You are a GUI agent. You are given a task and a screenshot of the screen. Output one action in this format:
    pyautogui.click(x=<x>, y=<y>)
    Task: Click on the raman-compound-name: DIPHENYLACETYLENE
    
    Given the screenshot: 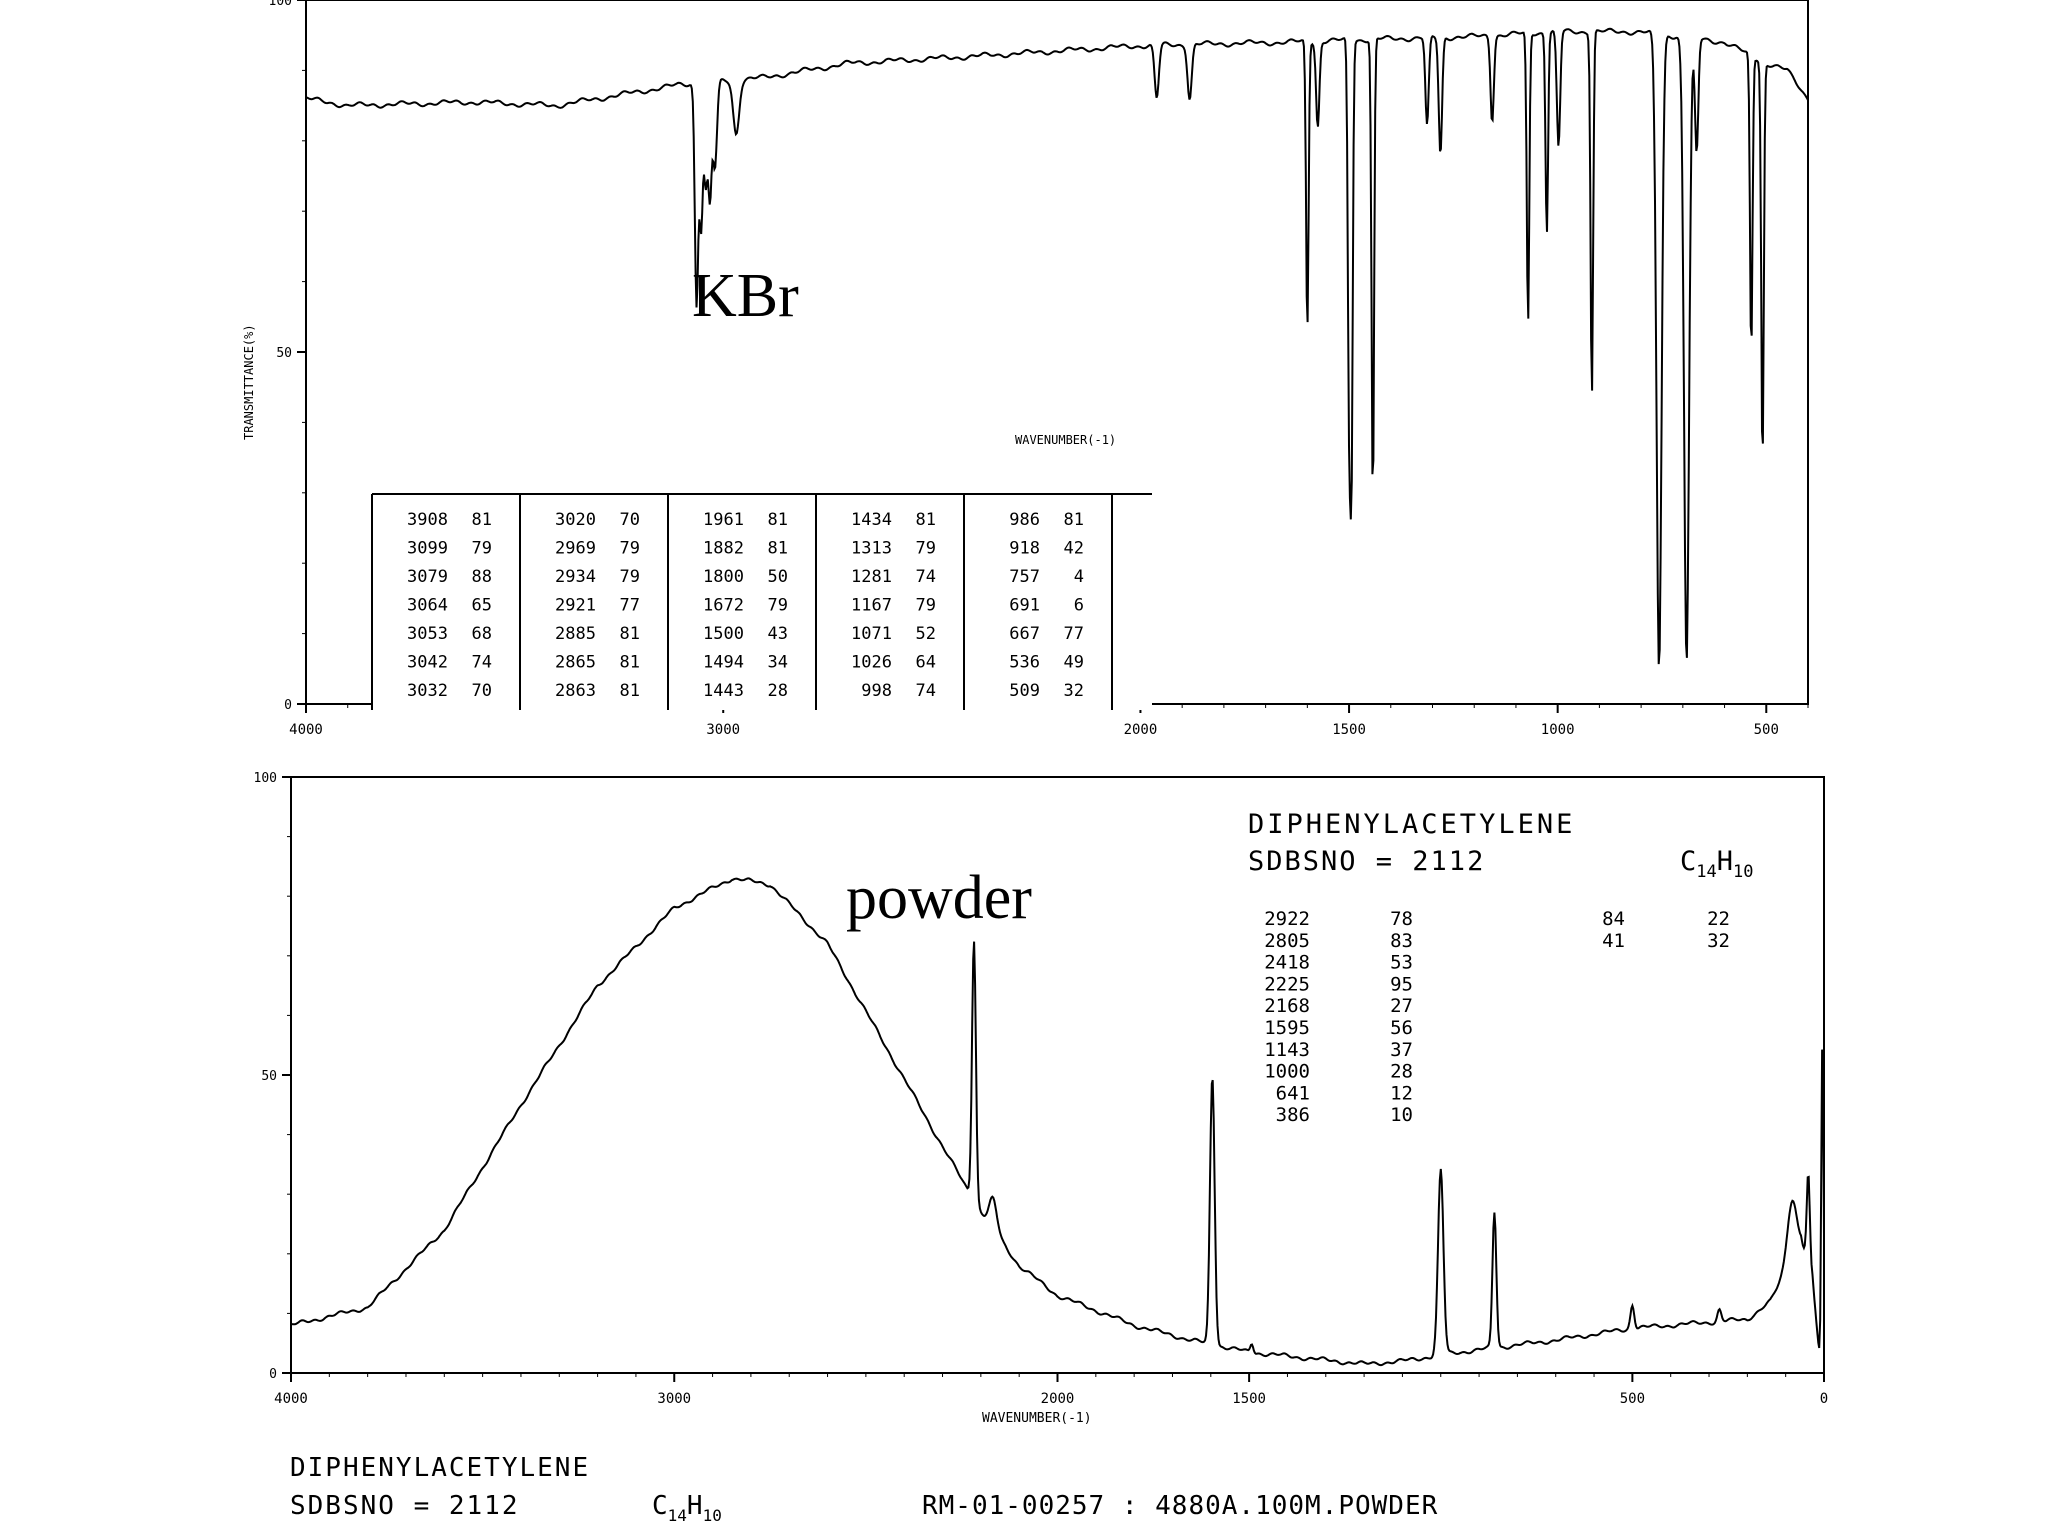 What is the action you would take?
    pyautogui.click(x=1411, y=824)
    